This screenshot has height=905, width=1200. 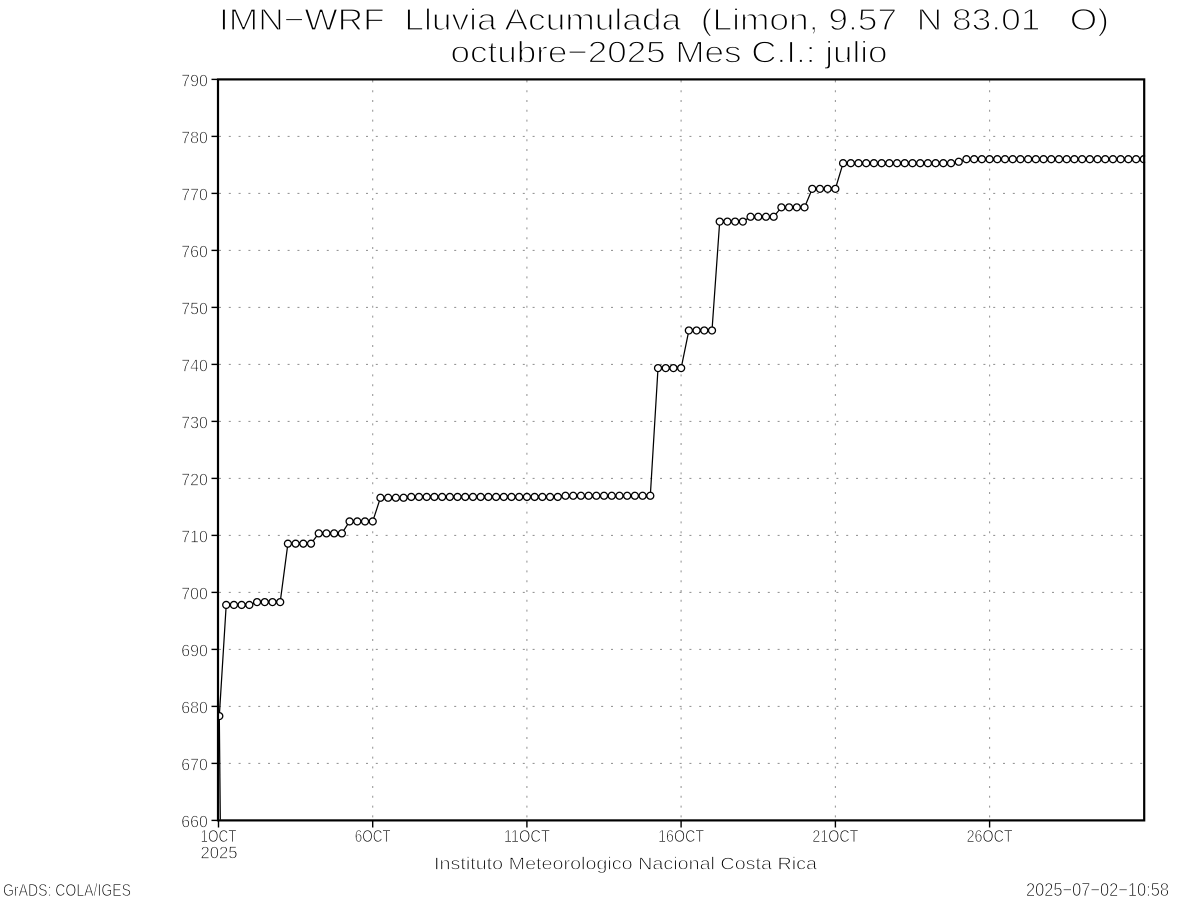 I want to click on svg-text: 21OCT, so click(x=835, y=836).